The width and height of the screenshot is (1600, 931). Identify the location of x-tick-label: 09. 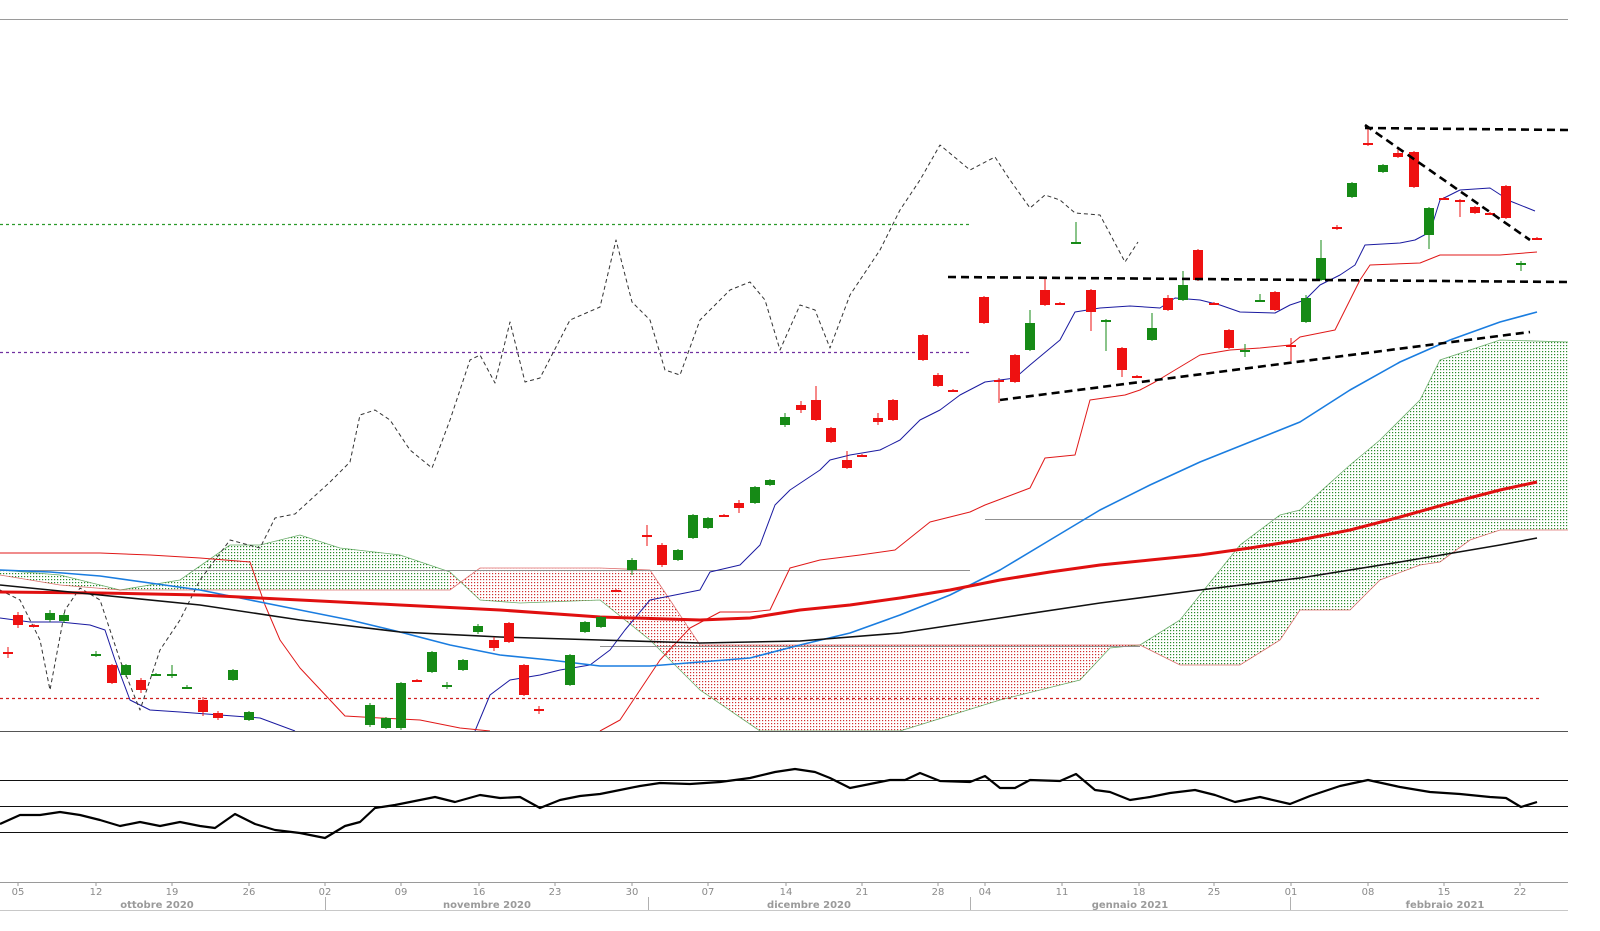
(401, 892).